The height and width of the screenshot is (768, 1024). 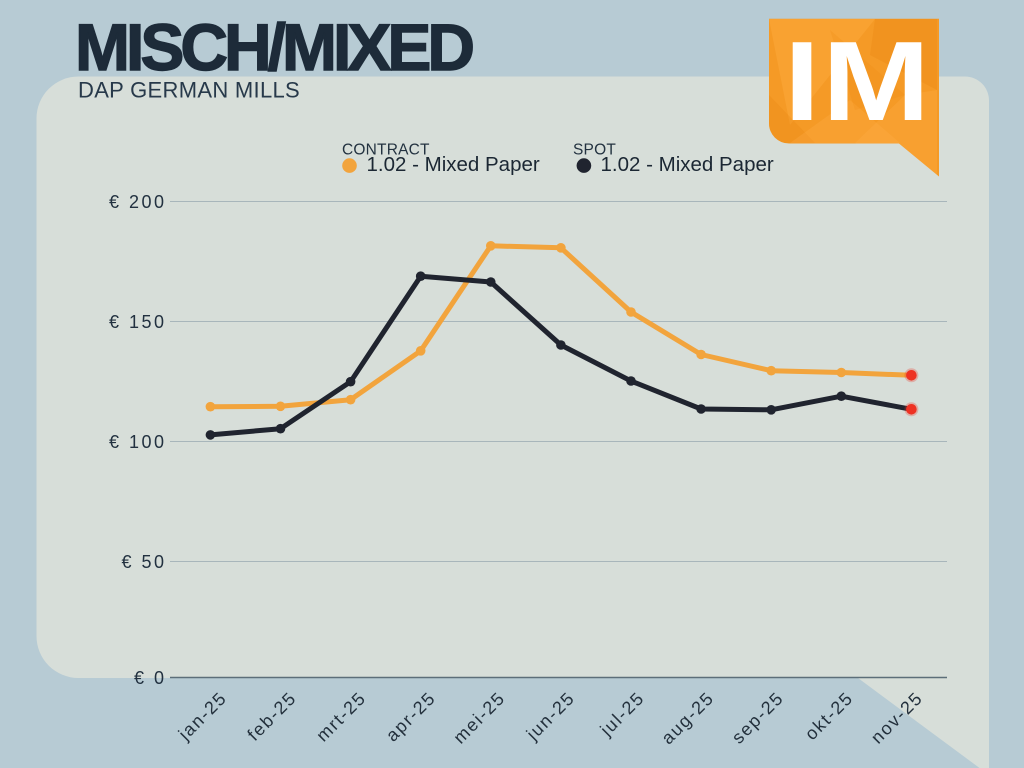 What do you see at coordinates (858, 81) in the screenshot?
I see `svg-text: IM` at bounding box center [858, 81].